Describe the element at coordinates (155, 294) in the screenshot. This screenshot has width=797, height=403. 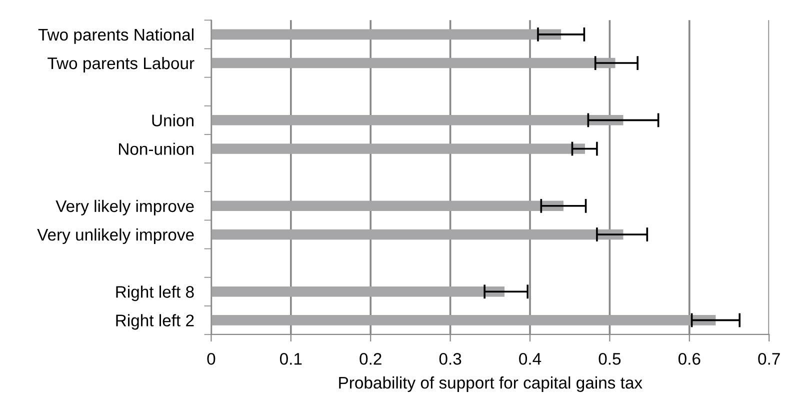
I see `y-tick-label: Right left 8` at that location.